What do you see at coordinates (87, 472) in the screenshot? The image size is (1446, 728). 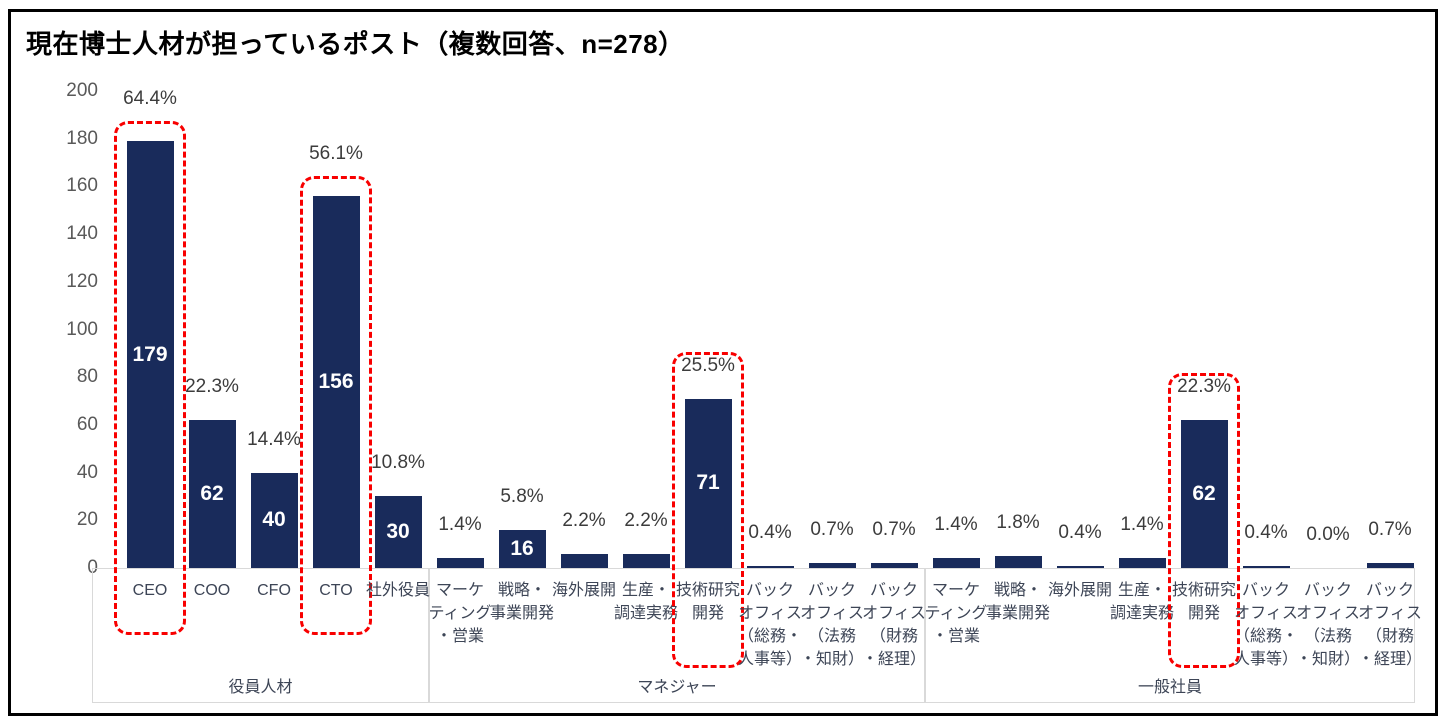 I see `y-tick-label: 40` at bounding box center [87, 472].